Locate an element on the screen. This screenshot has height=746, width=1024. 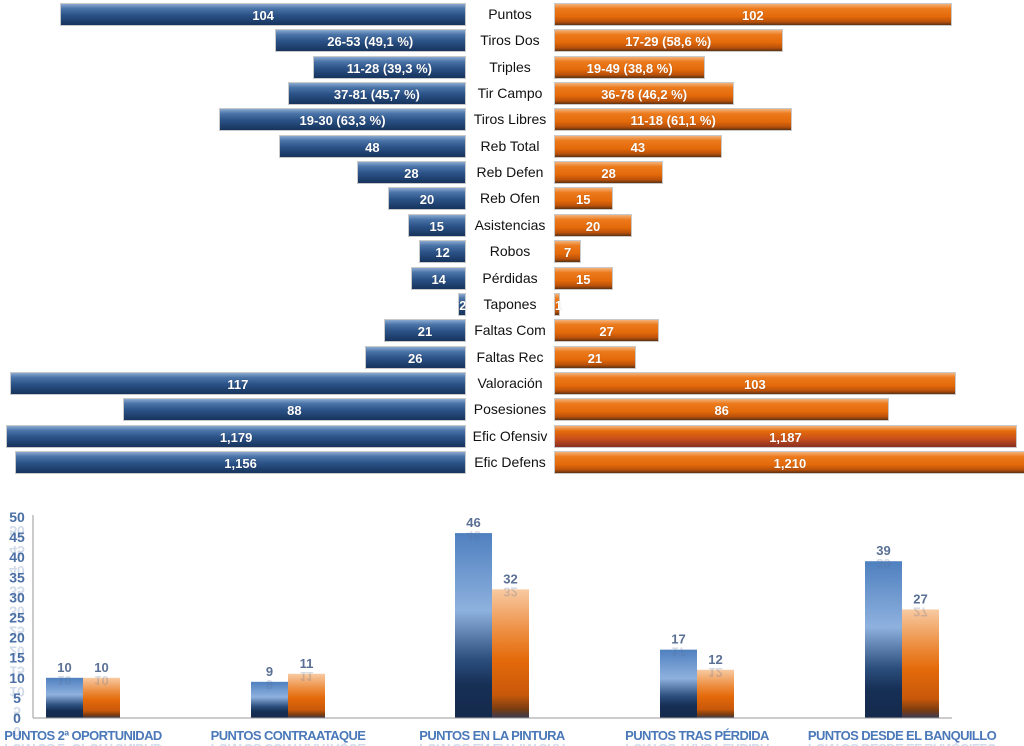
team-a-bar: 14 is located at coordinates (438, 278).